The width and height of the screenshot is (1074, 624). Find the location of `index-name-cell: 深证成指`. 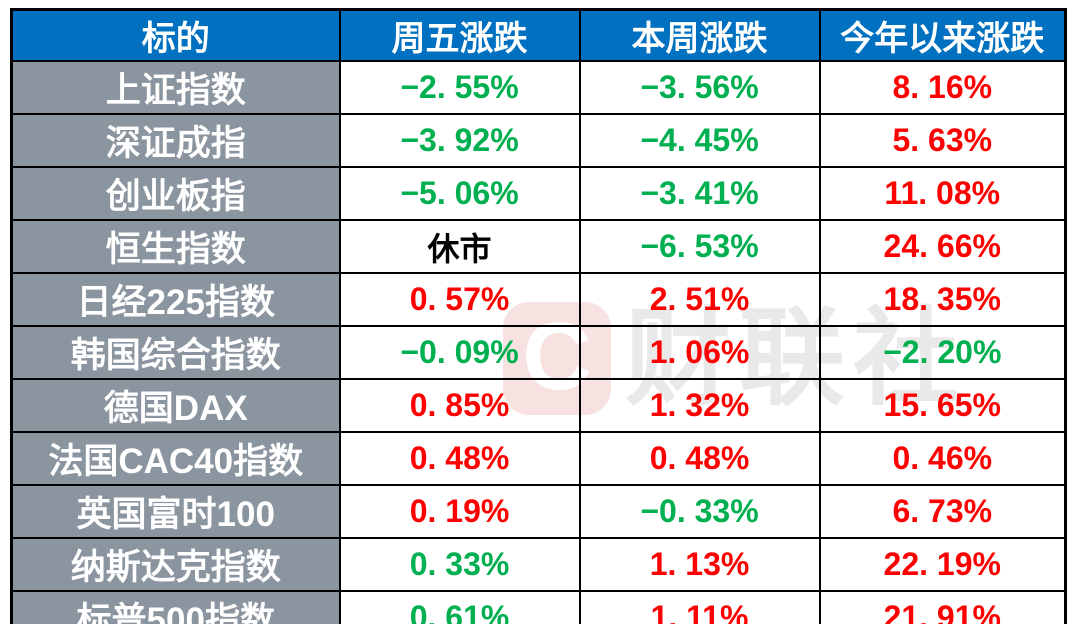

index-name-cell: 深证成指 is located at coordinates (175, 140).